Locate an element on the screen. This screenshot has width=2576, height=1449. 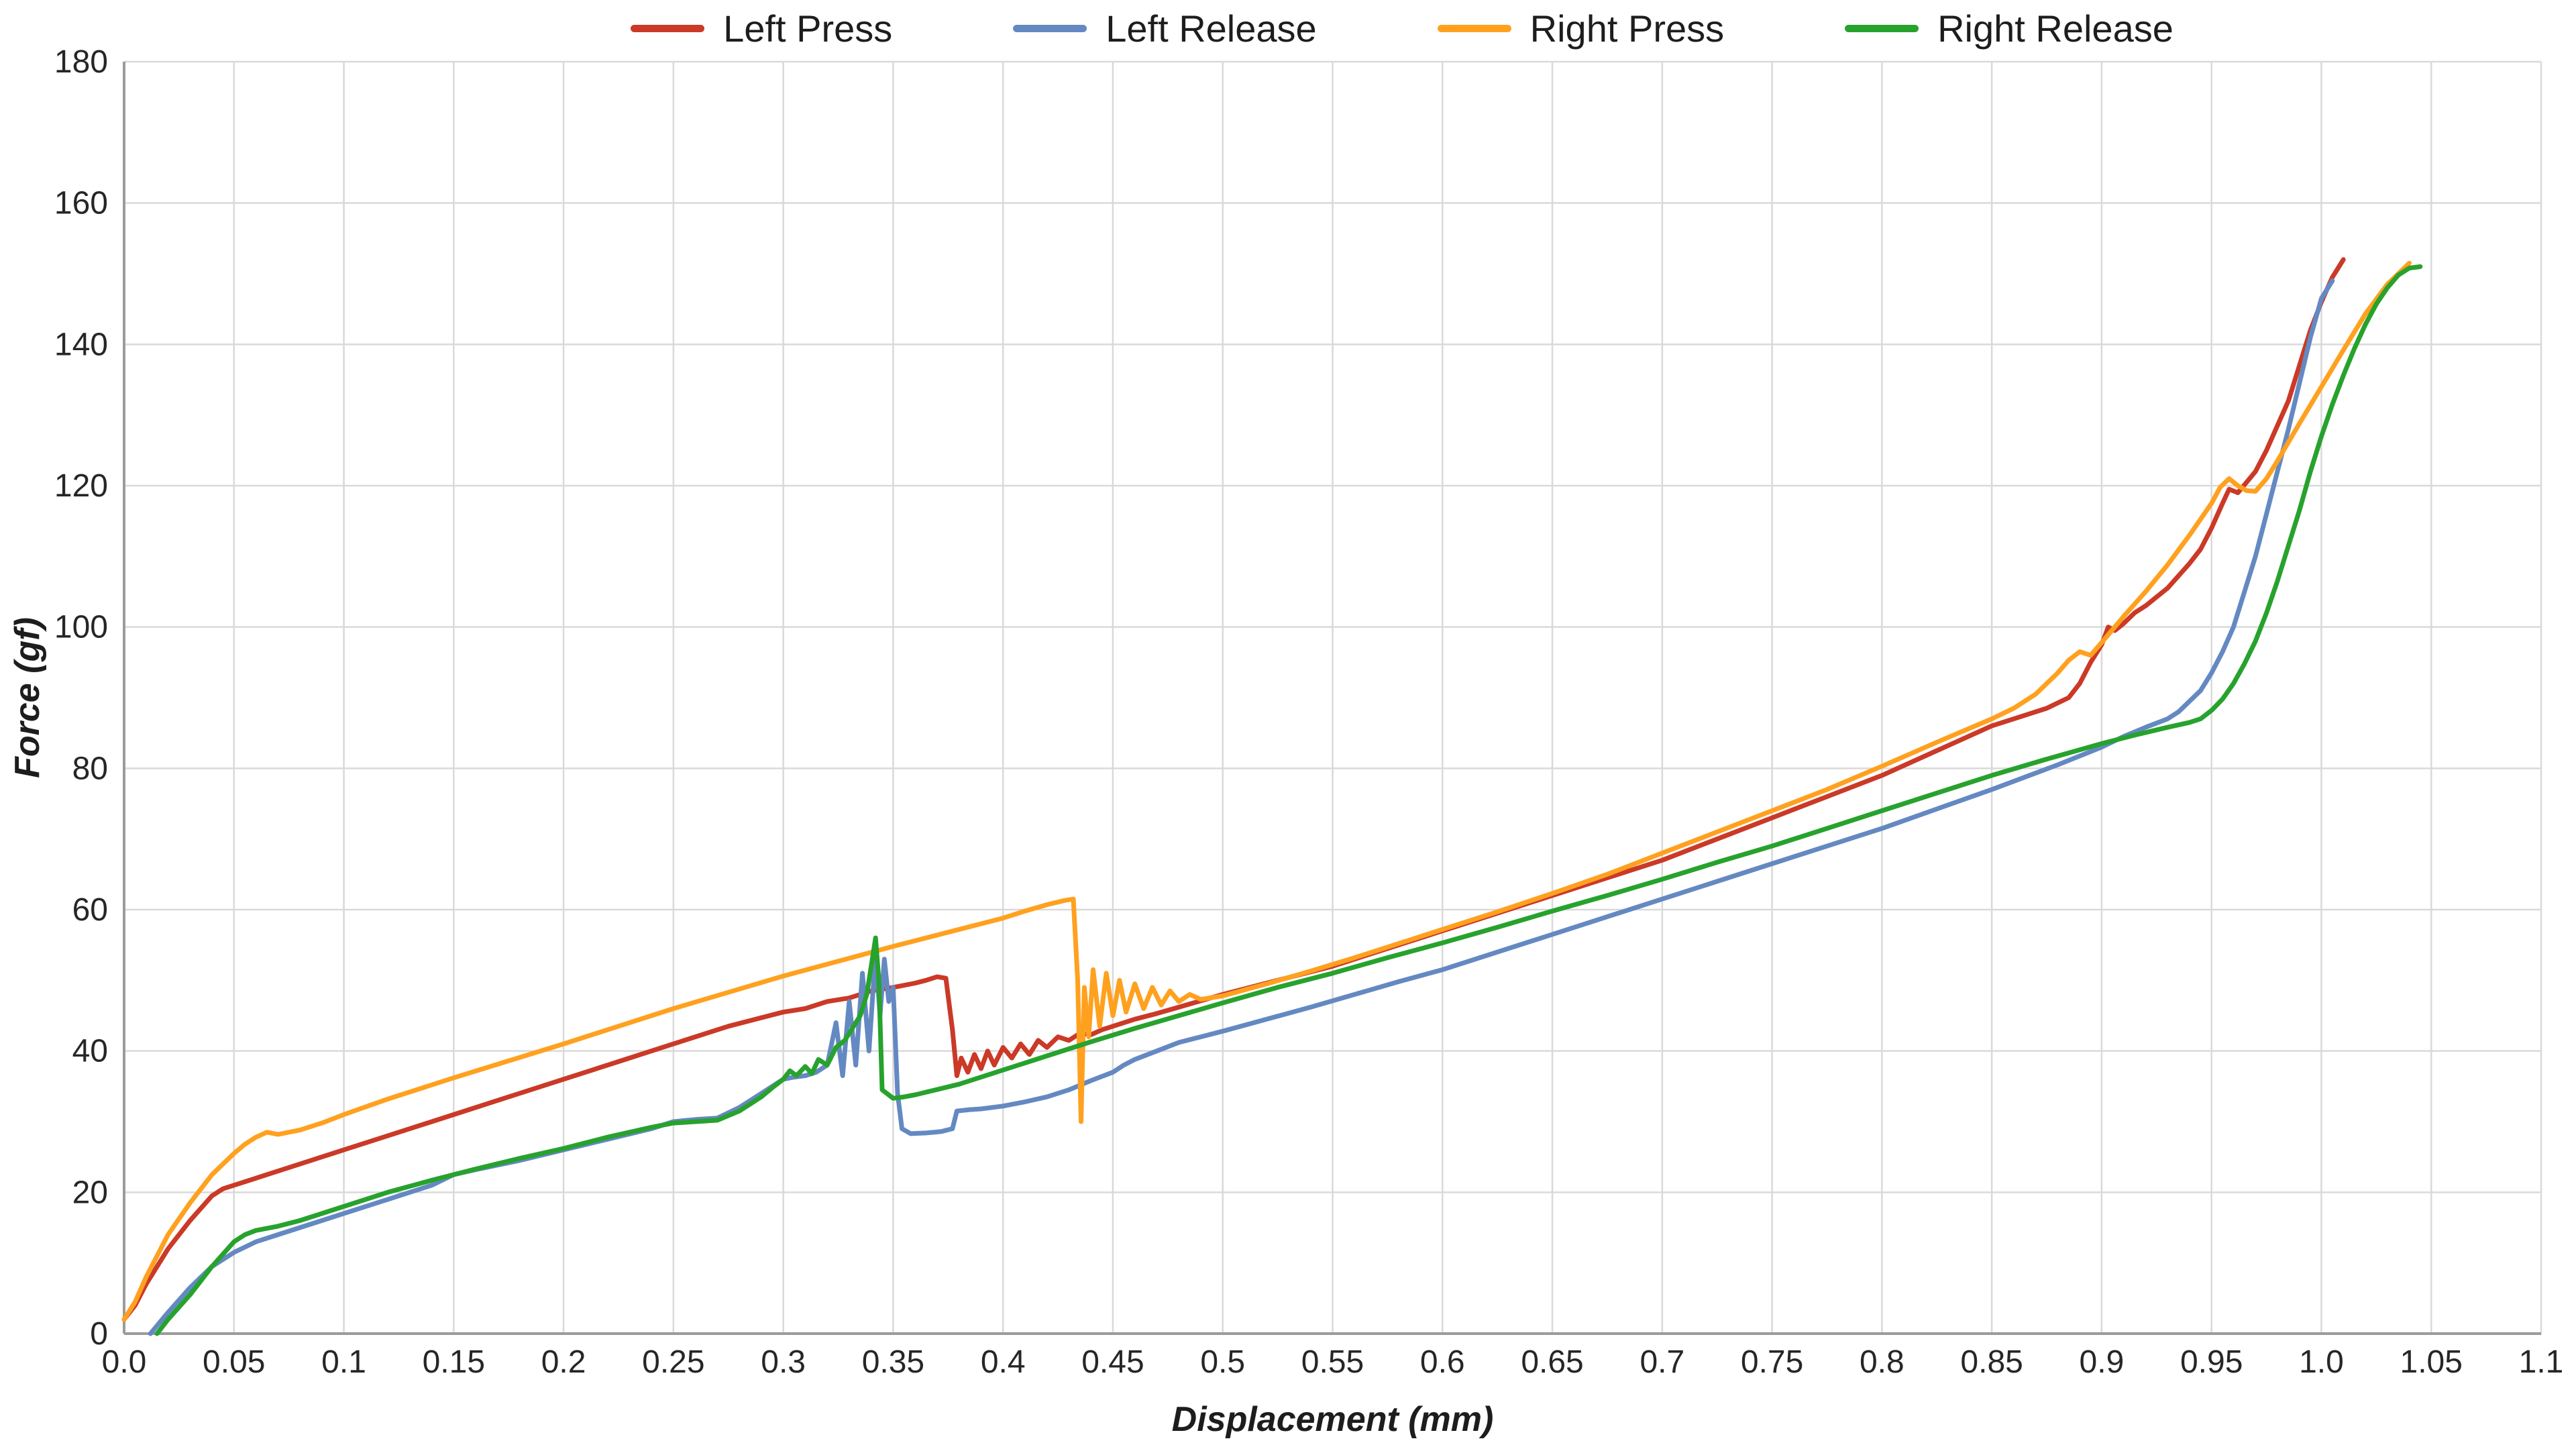
x-tick-label: 0.95 is located at coordinates (2211, 1362).